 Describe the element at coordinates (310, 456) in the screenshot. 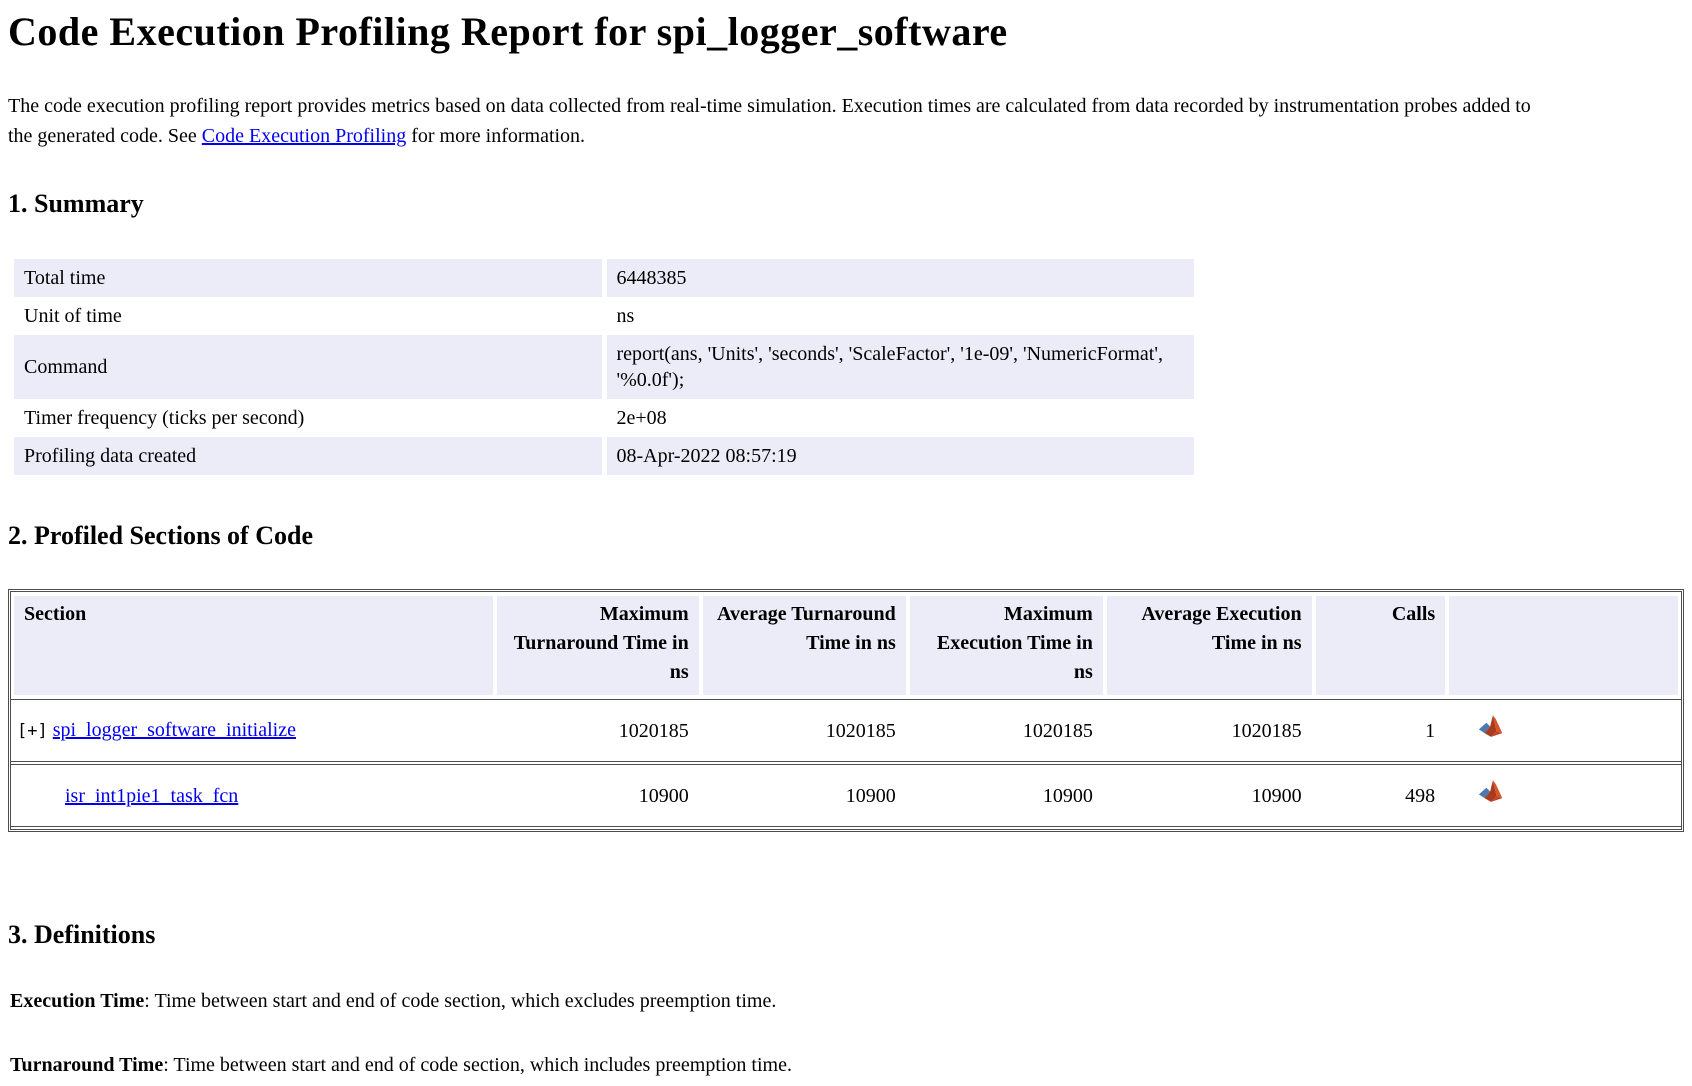

I see `summary-row-label: Profiling data created` at that location.